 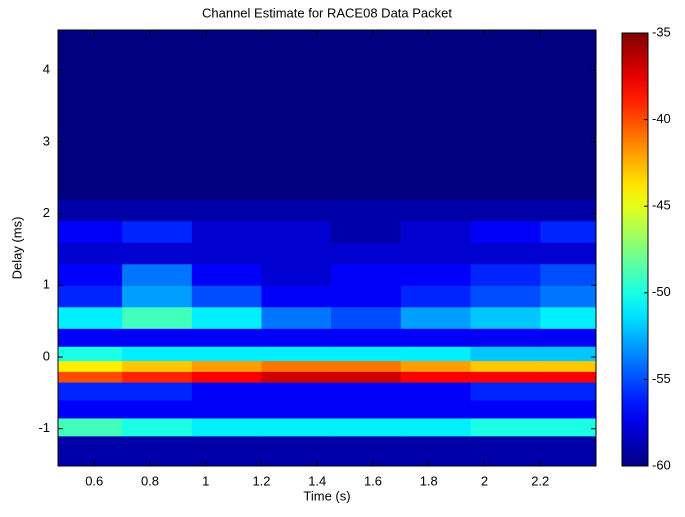 What do you see at coordinates (46, 140) in the screenshot?
I see `y-tick-label: 3` at bounding box center [46, 140].